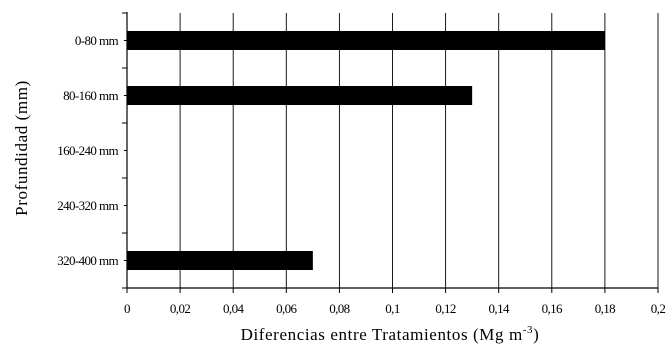 This screenshot has width=671, height=348. I want to click on y-tick-label: 80-160 mm, so click(90, 95).